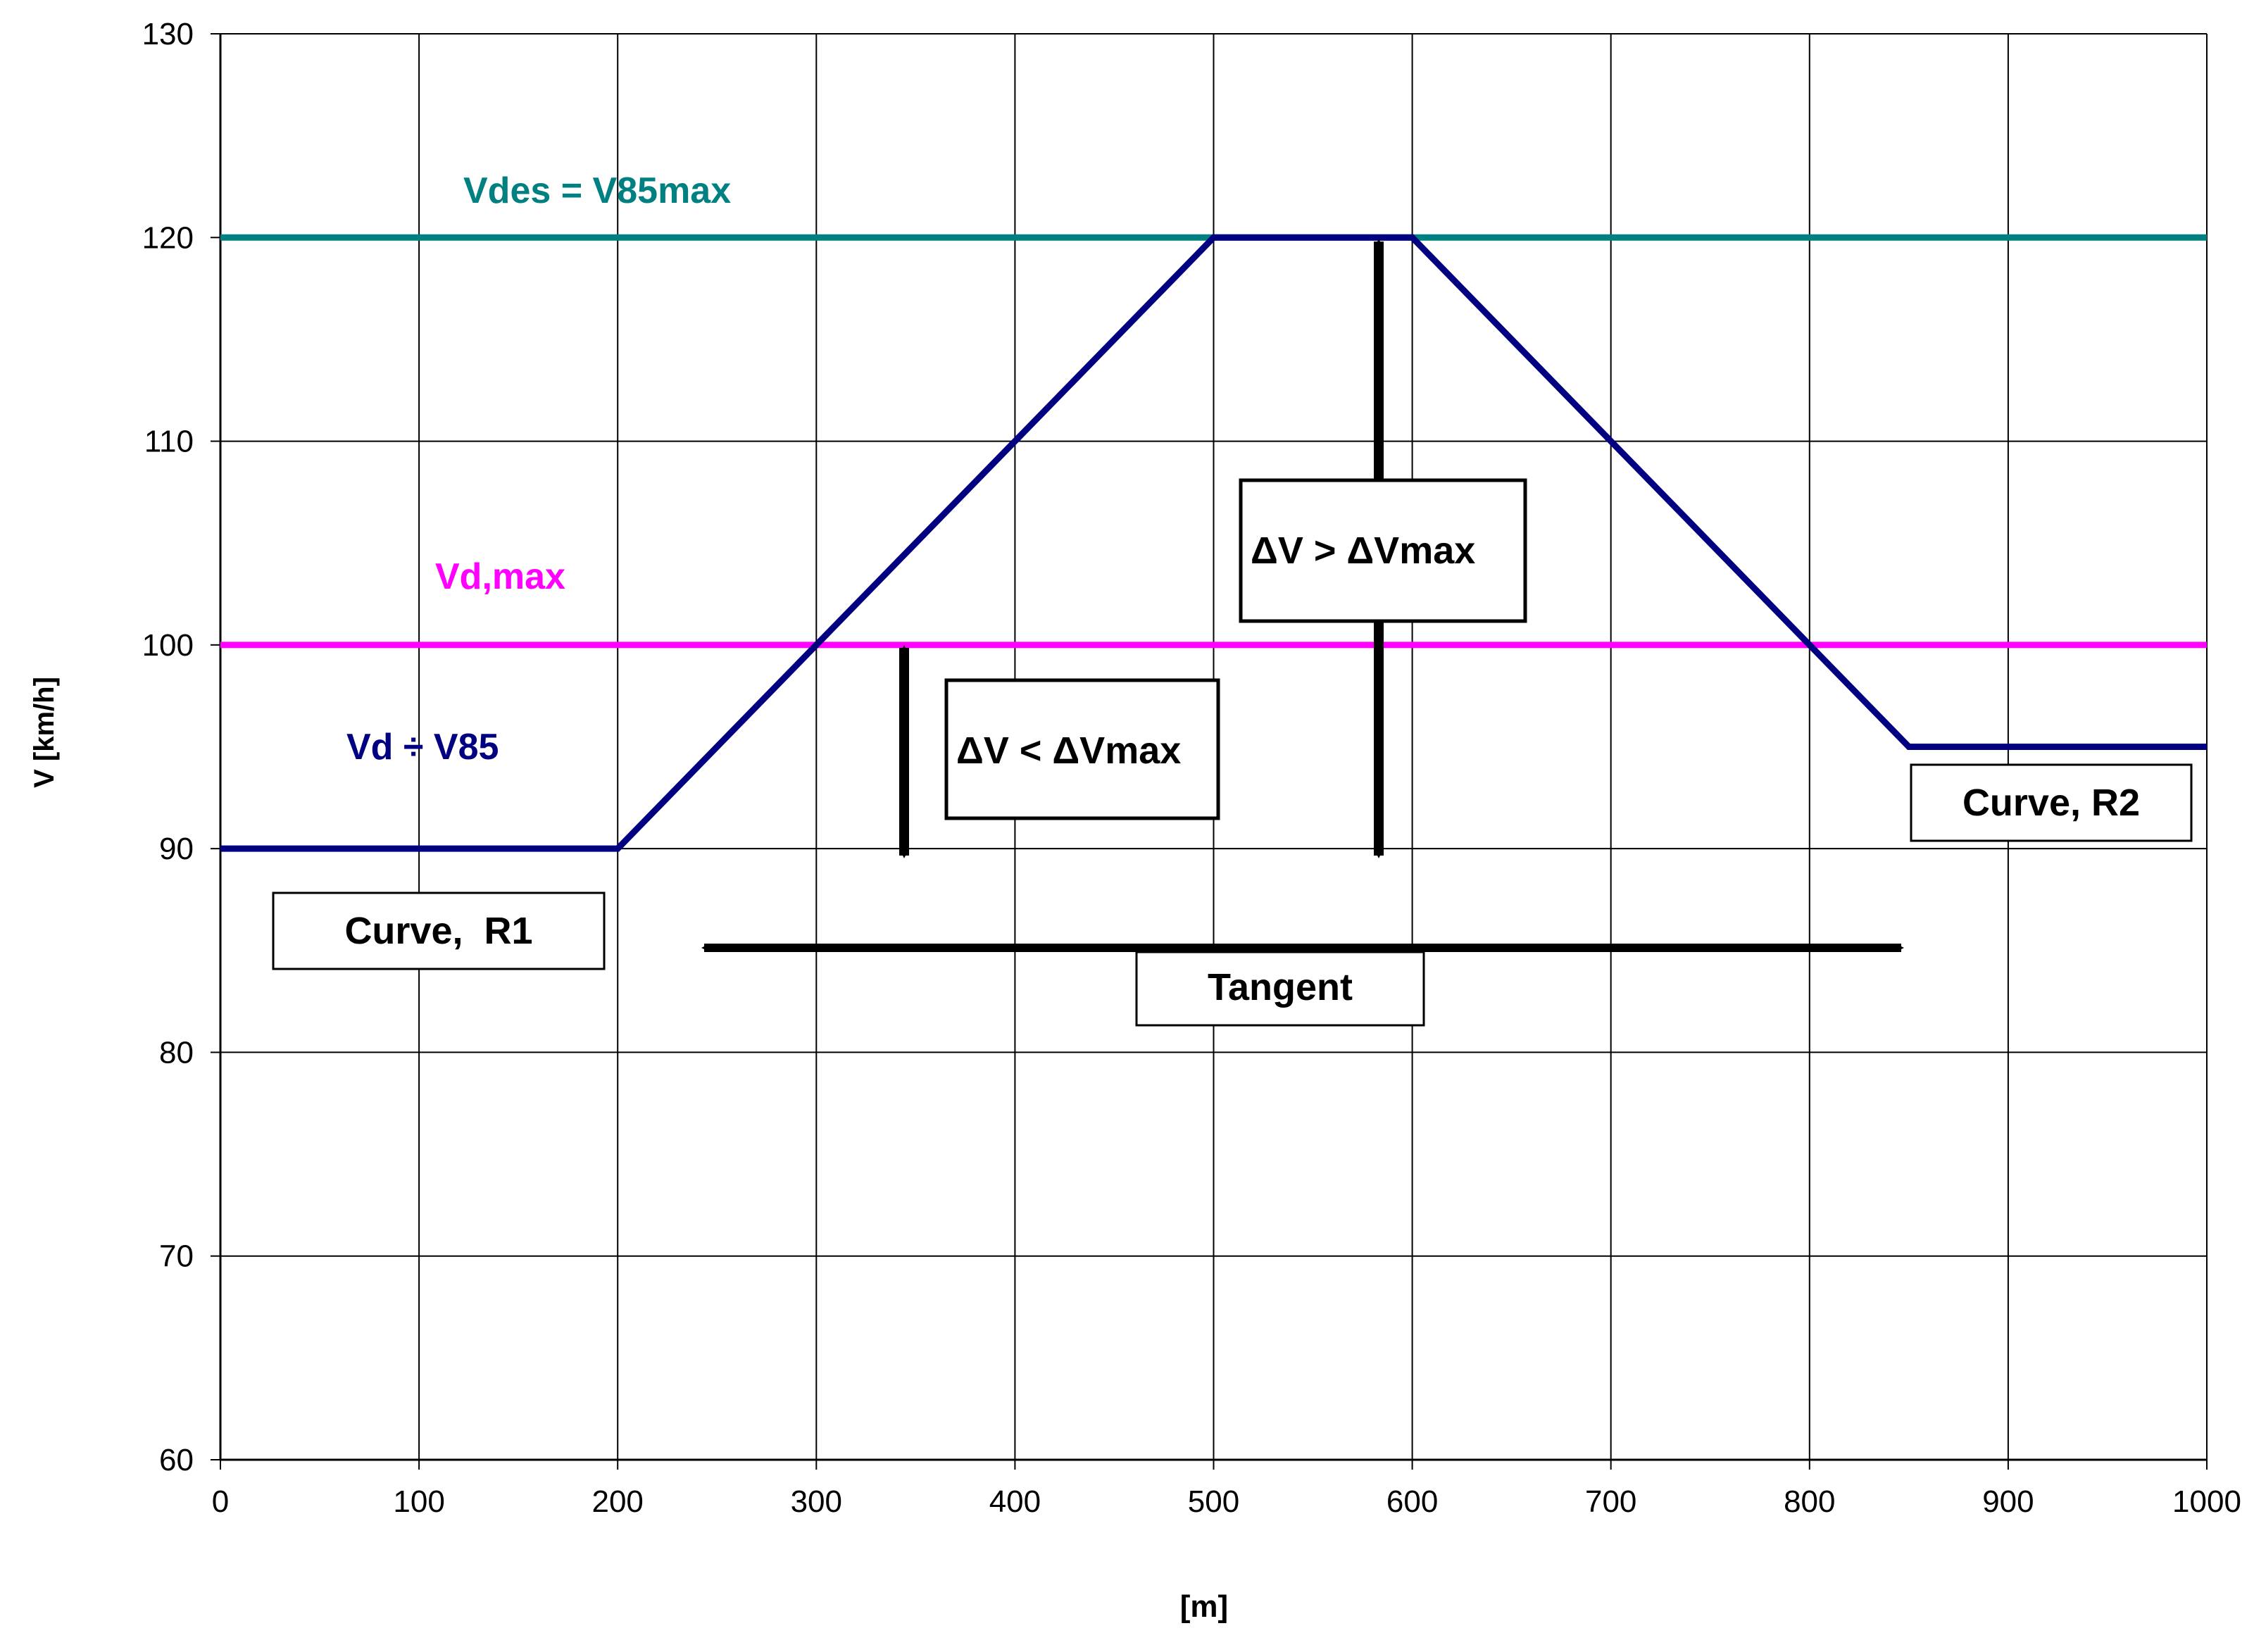  I want to click on tangent-label: Tangent, so click(1280, 987).